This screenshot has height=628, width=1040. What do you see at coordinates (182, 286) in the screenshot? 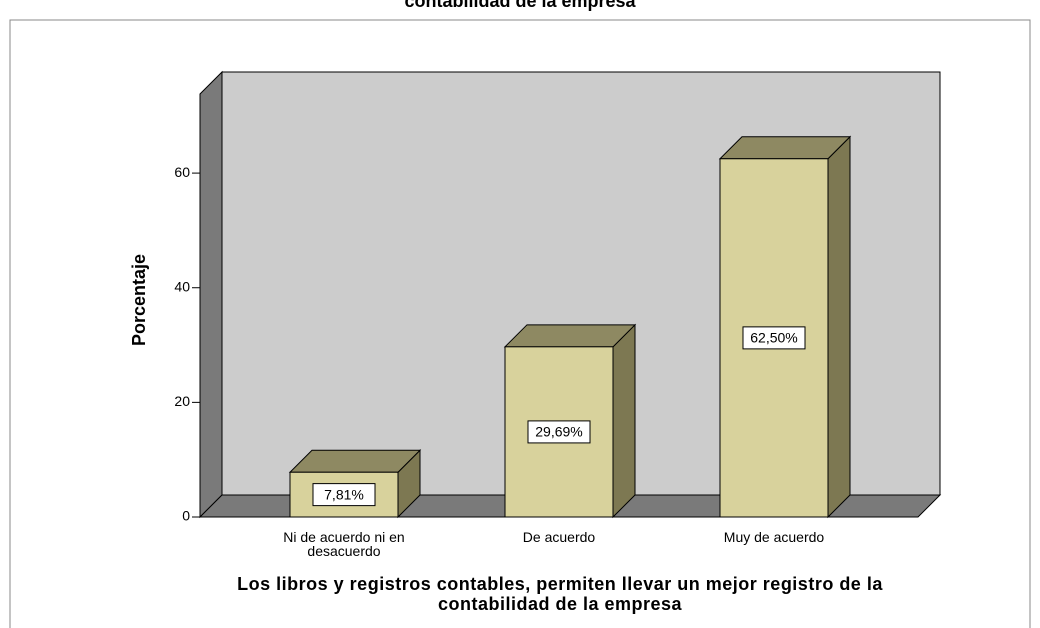
I see `y-tick-label: 40` at bounding box center [182, 286].